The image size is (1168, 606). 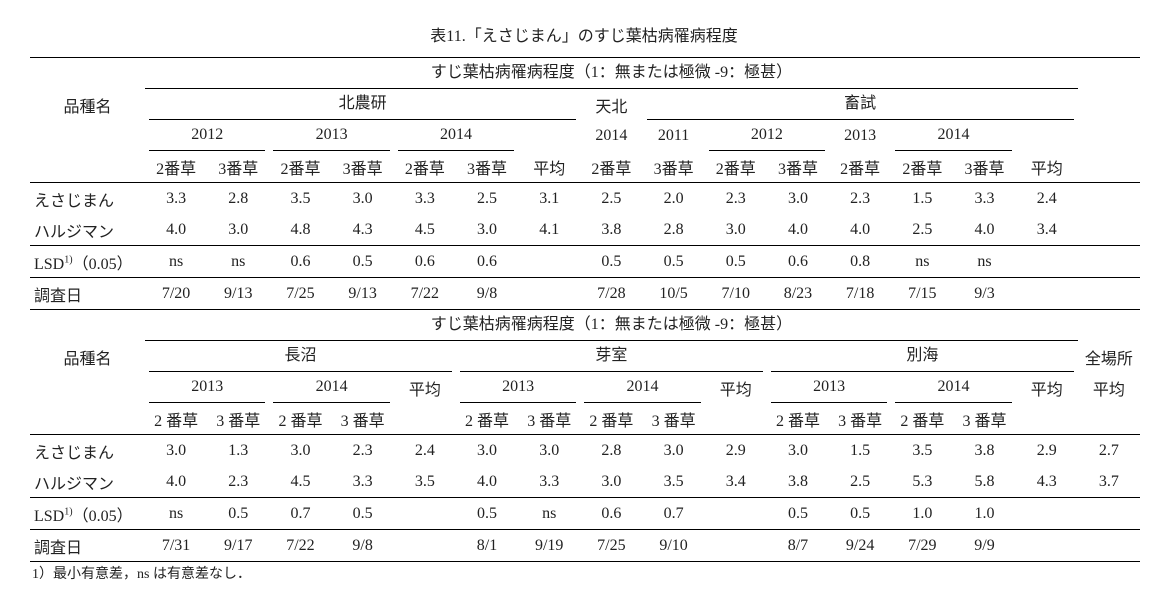 What do you see at coordinates (102, 516) in the screenshot?
I see `label-suffix: （0.05）` at bounding box center [102, 516].